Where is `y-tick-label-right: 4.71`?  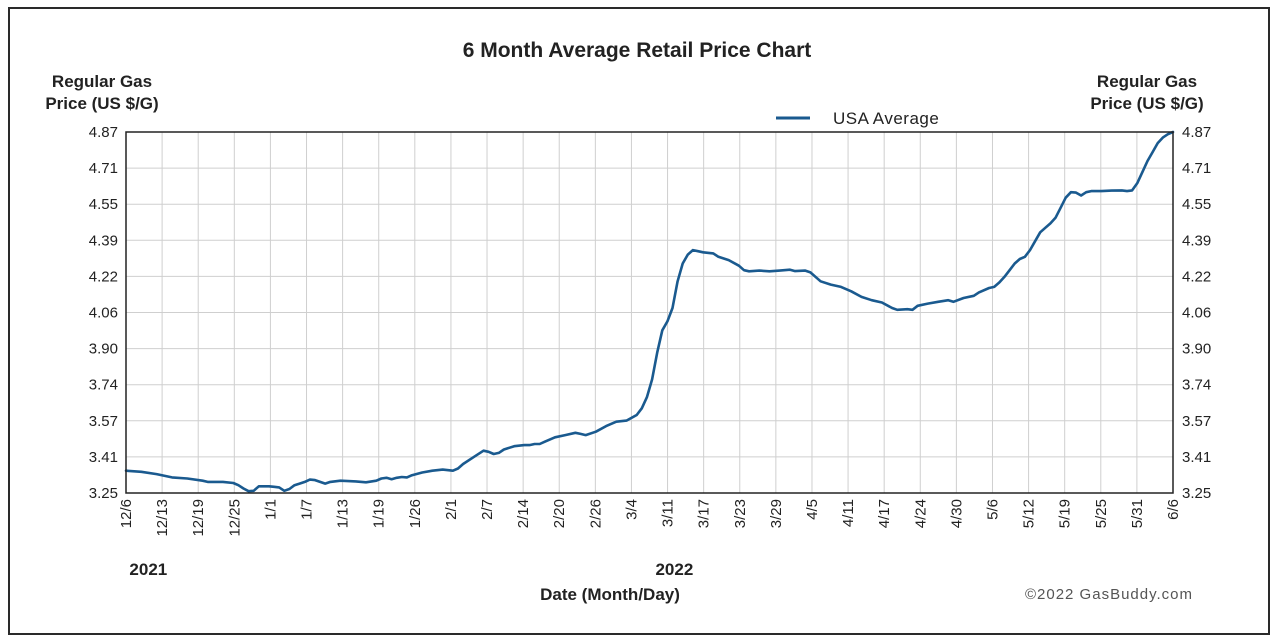 y-tick-label-right: 4.71 is located at coordinates (1196, 168).